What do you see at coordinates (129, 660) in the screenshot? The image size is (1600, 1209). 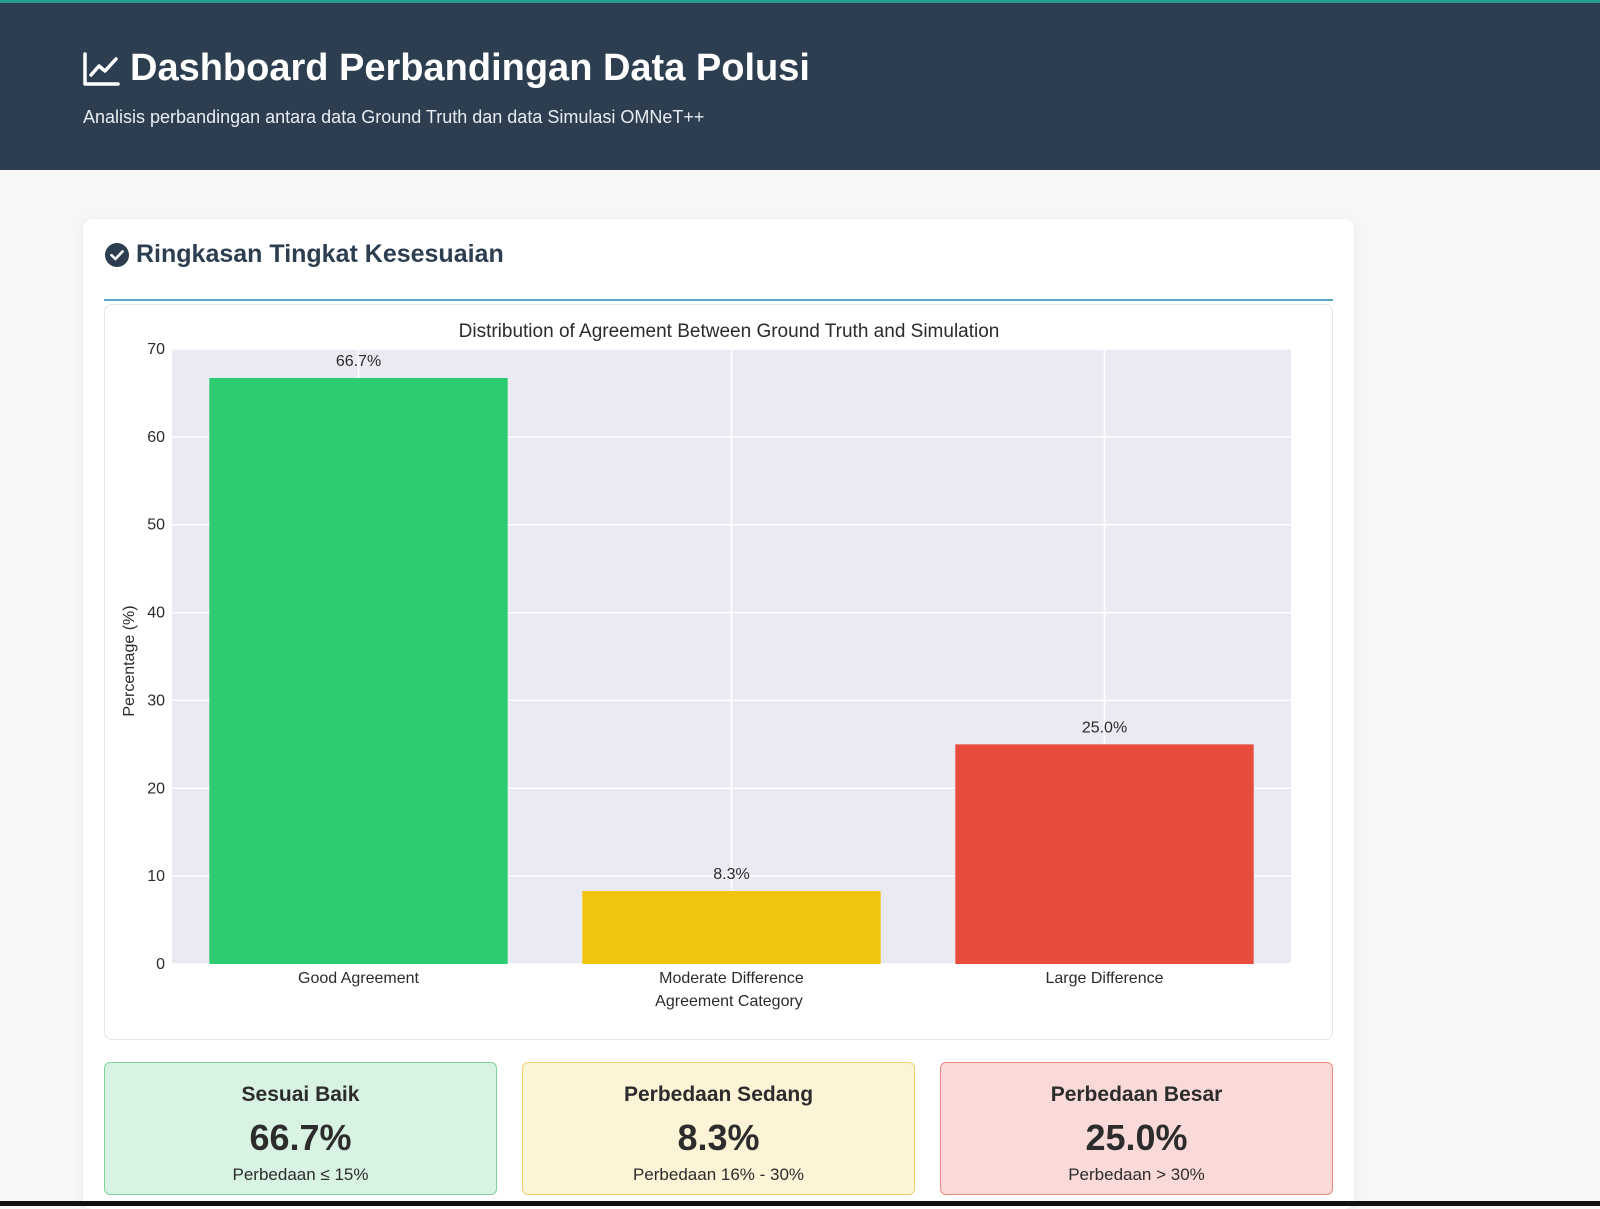 I see `y-axis-label: Percentage (%)` at bounding box center [129, 660].